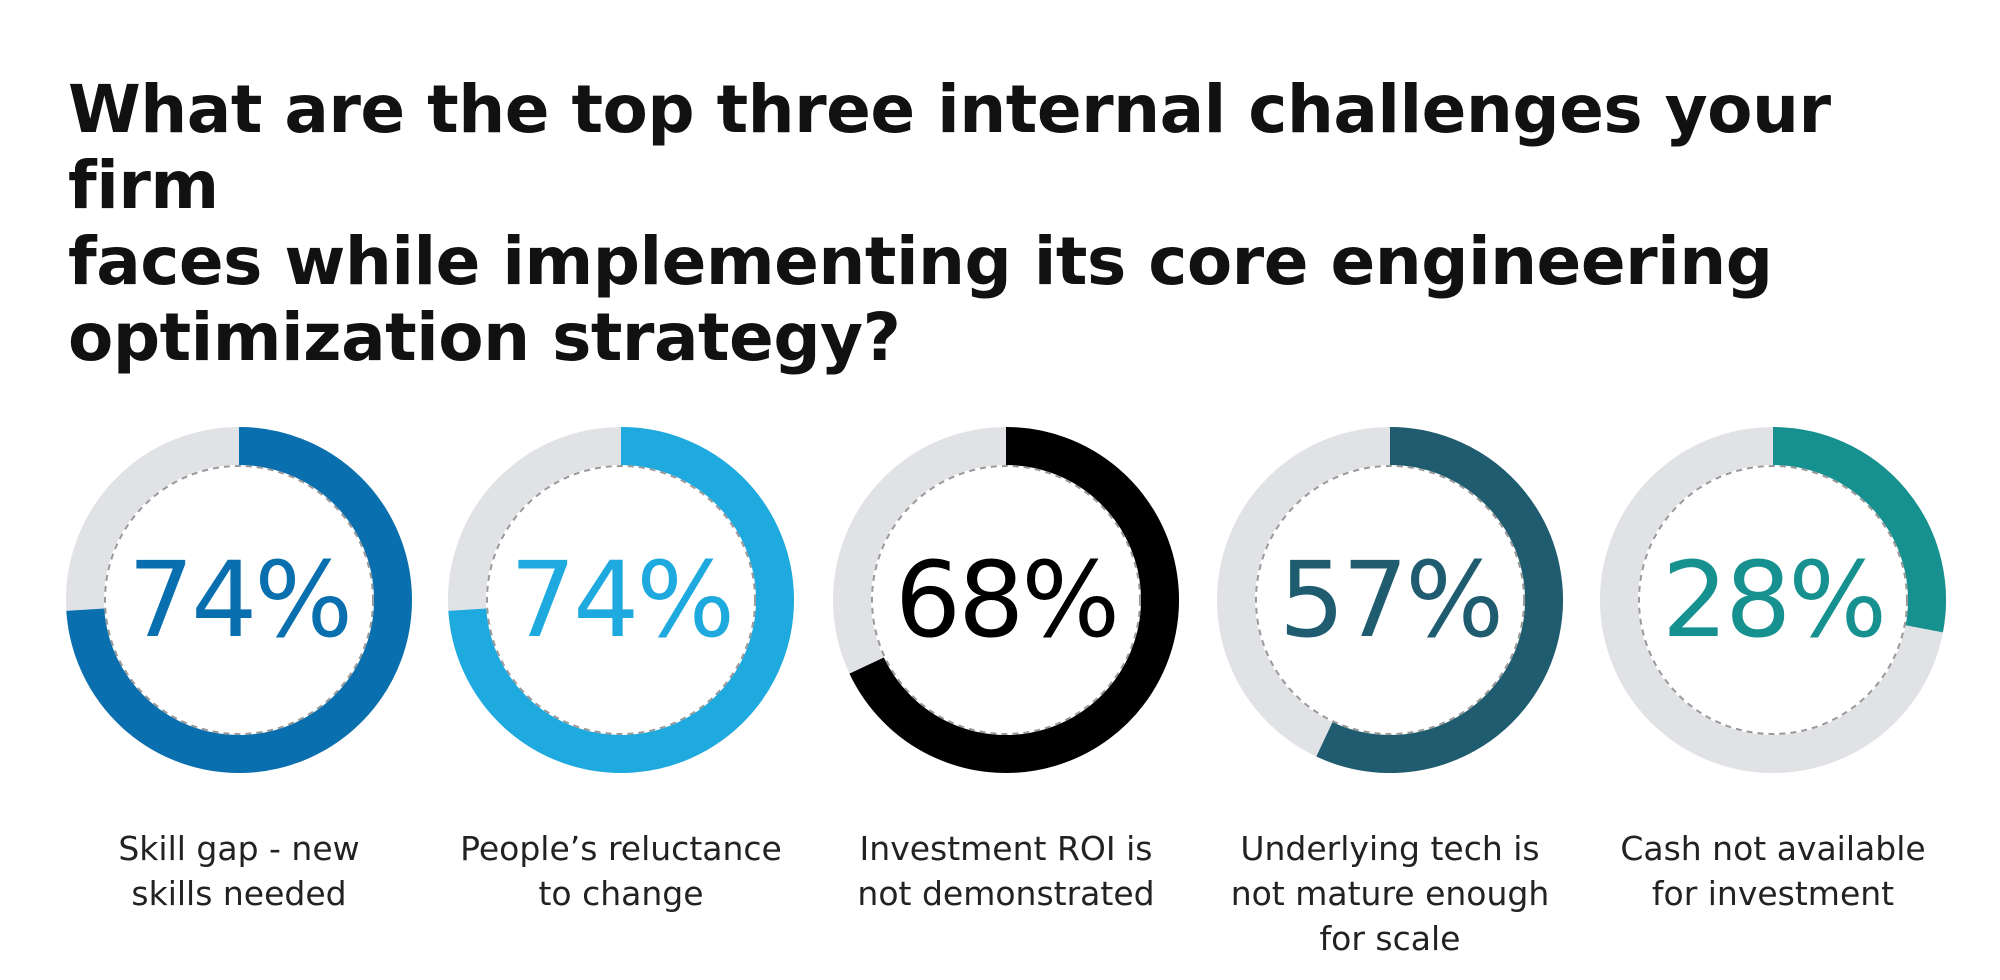  I want to click on donut-label-1-line-1: Skill gap - new, so click(239, 848).